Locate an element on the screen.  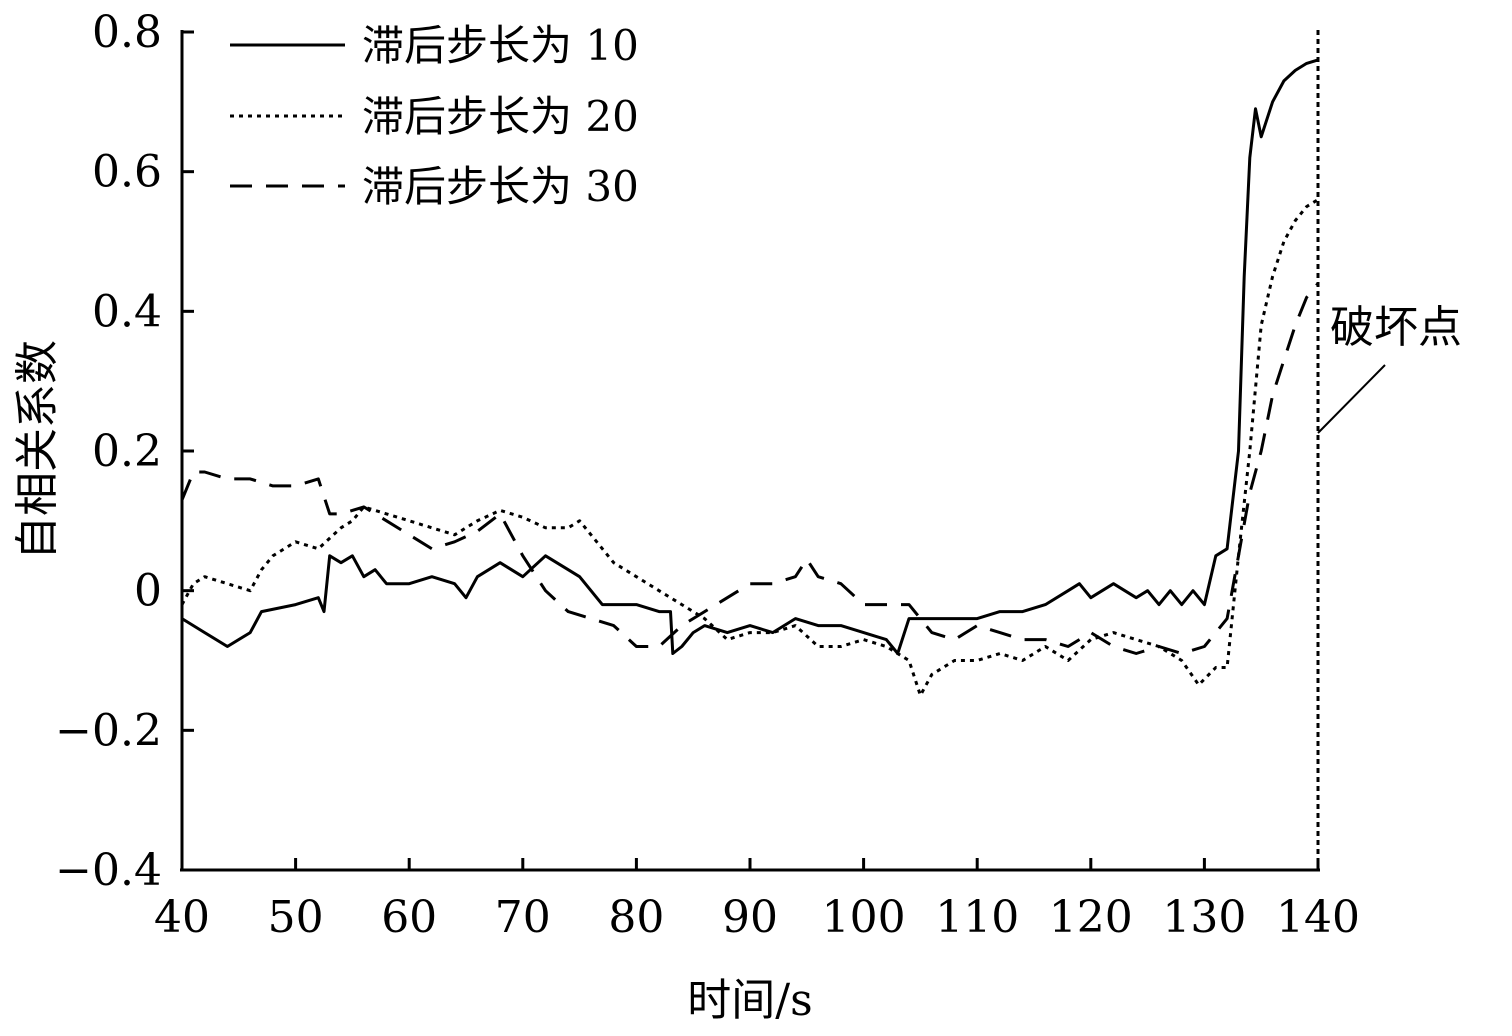
x-tick-label: 140 is located at coordinates (1318, 917).